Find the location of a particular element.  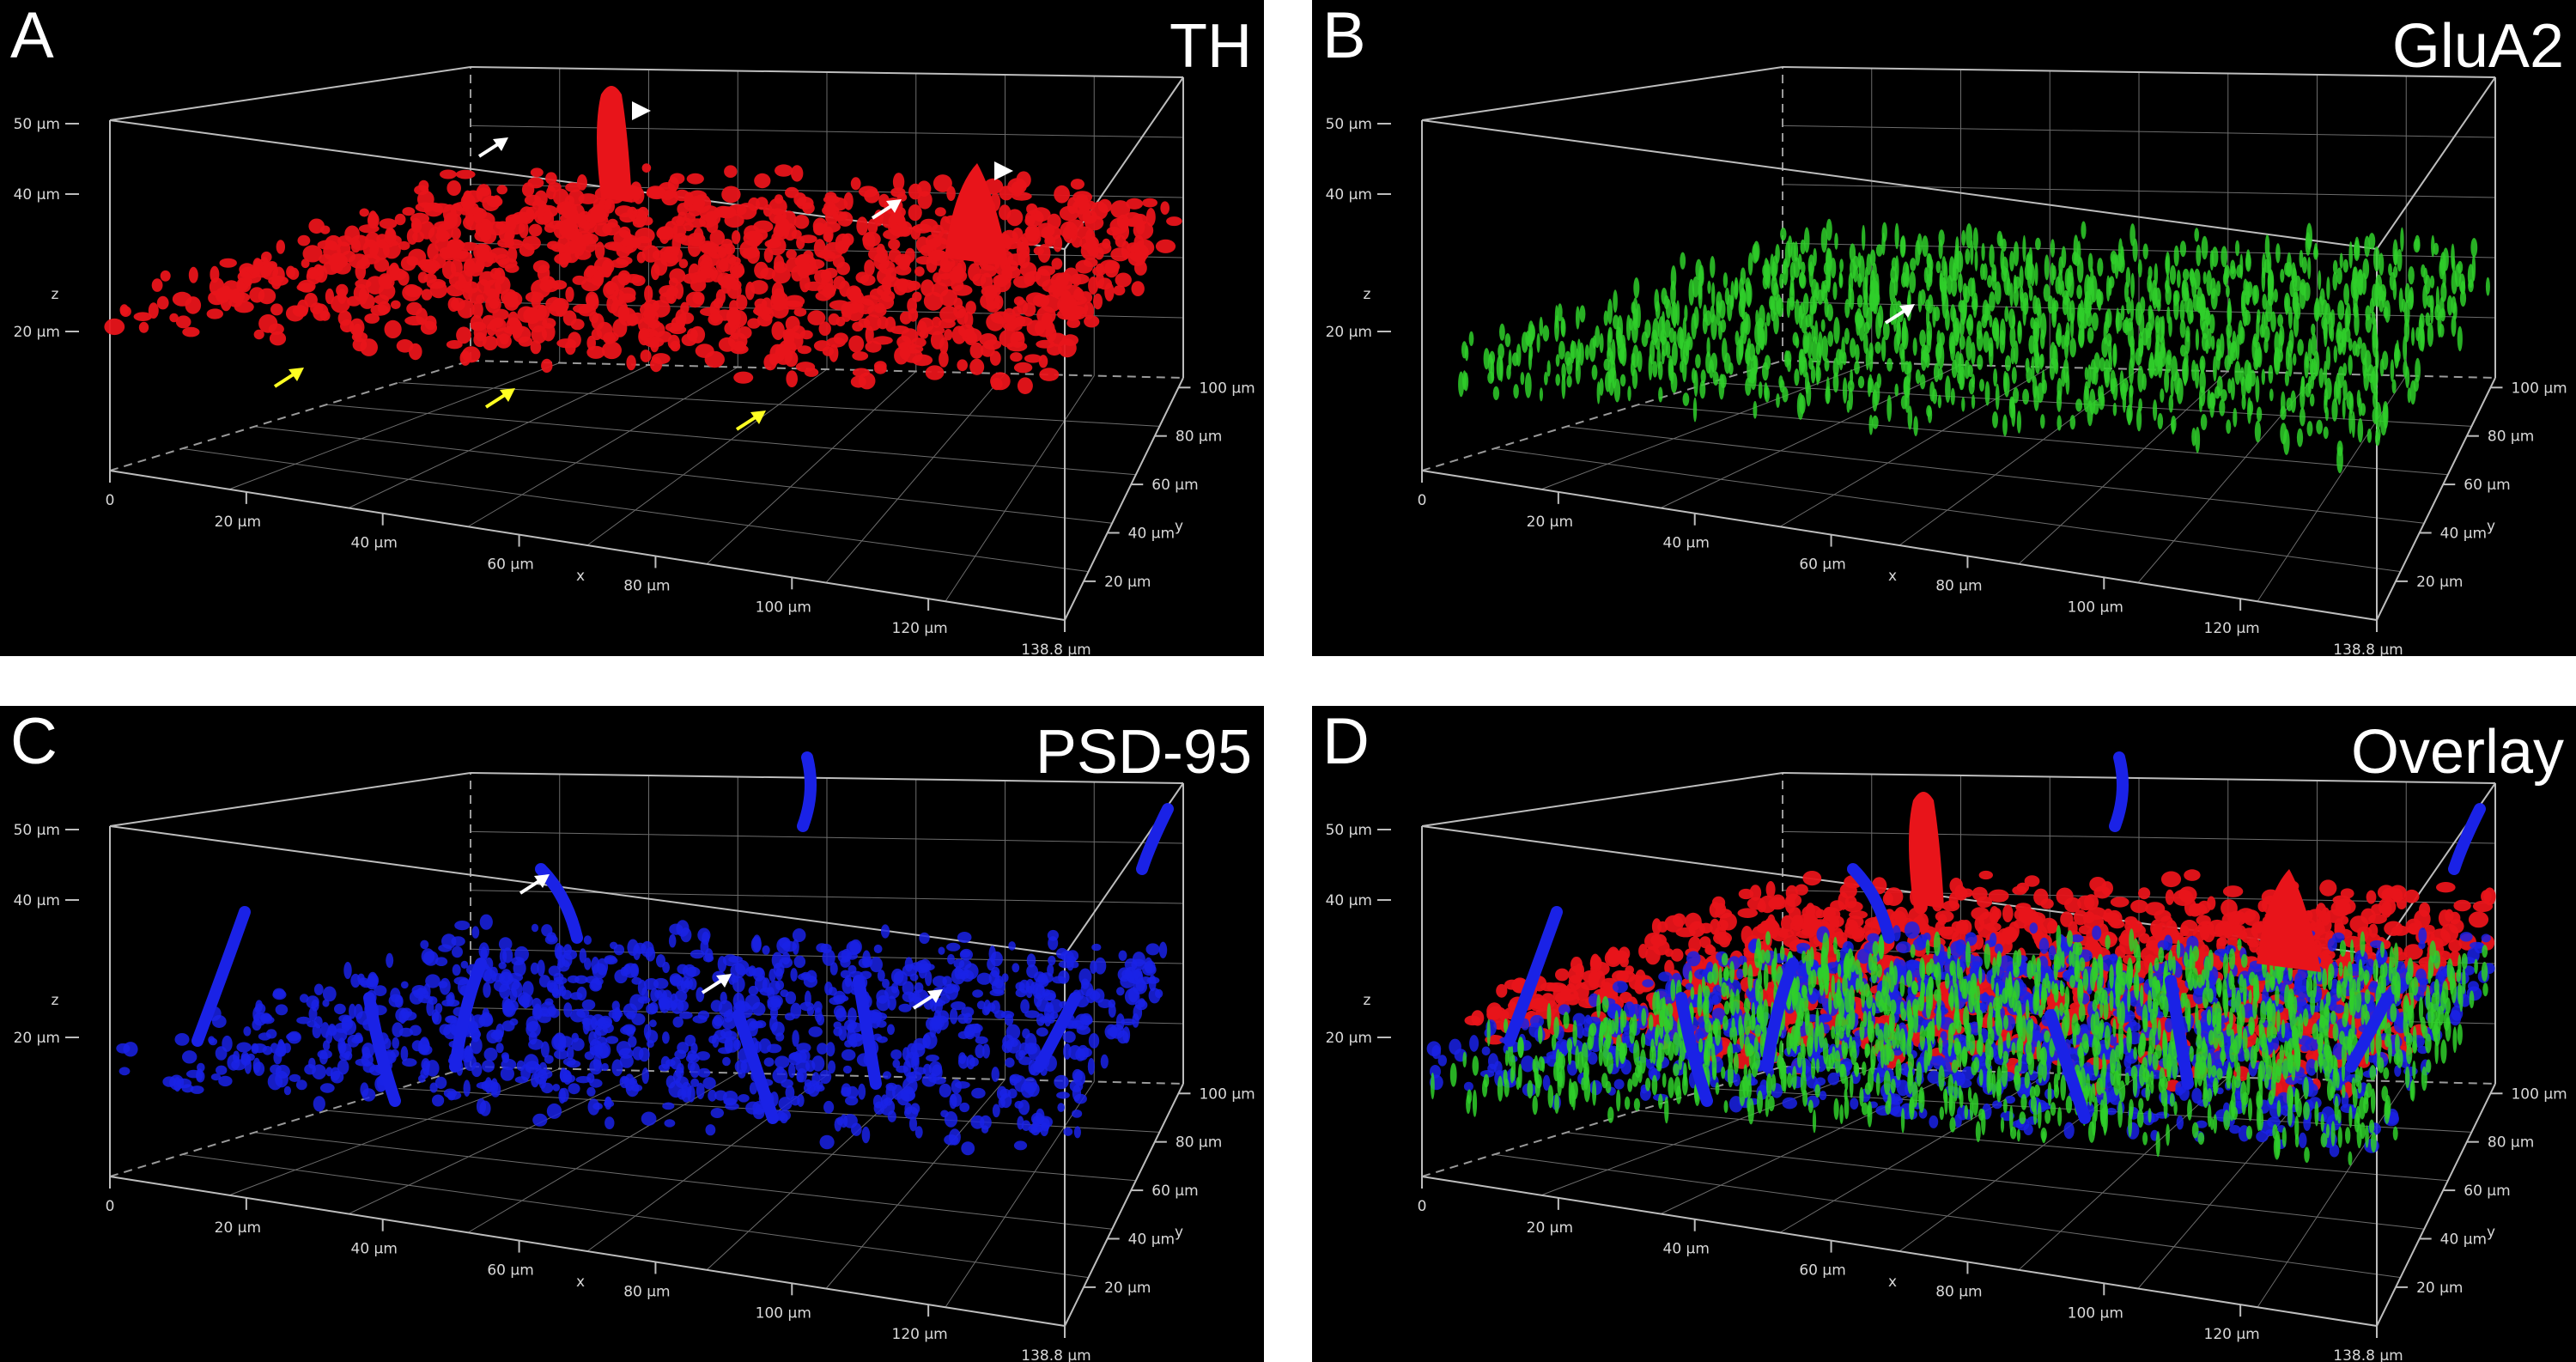

y-tick-label: 100 µm is located at coordinates (1227, 1094).